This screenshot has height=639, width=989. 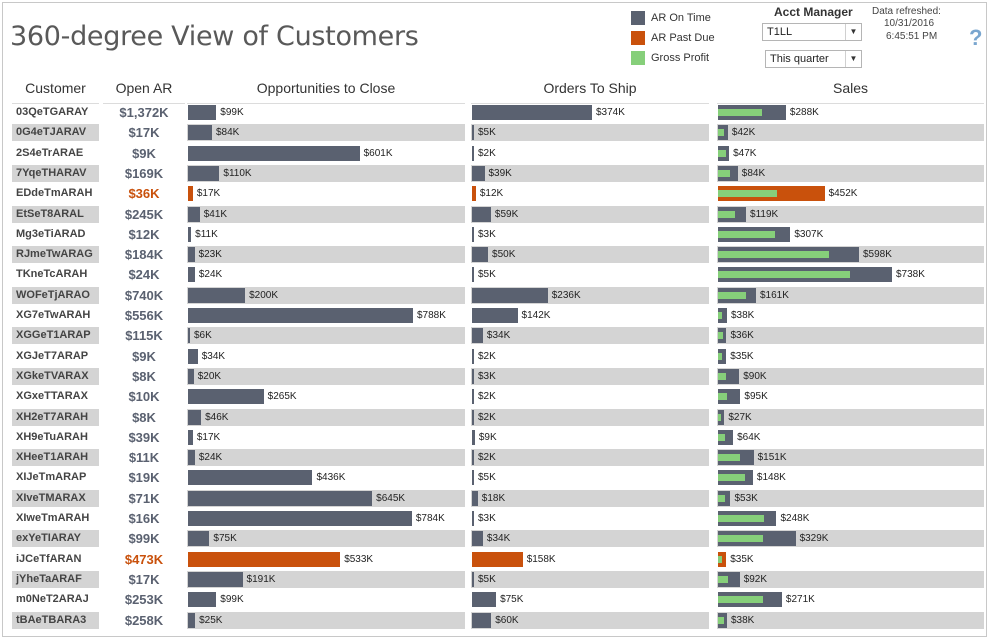 I want to click on customer-name: XGGeT1ARAP, so click(x=53, y=335).